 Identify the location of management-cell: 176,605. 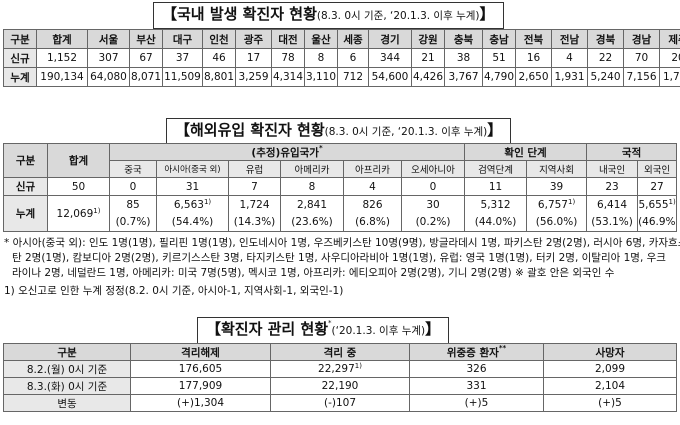
(200, 369).